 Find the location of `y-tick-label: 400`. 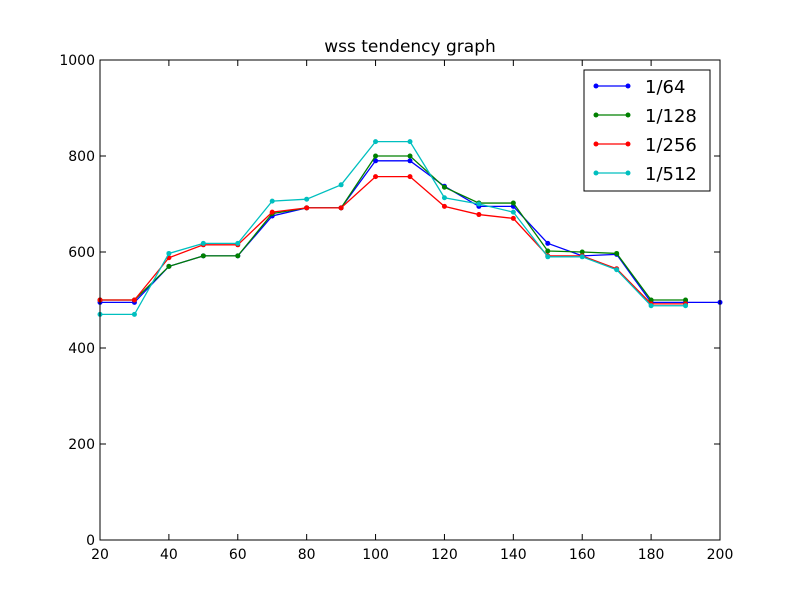

y-tick-label: 400 is located at coordinates (81, 349).